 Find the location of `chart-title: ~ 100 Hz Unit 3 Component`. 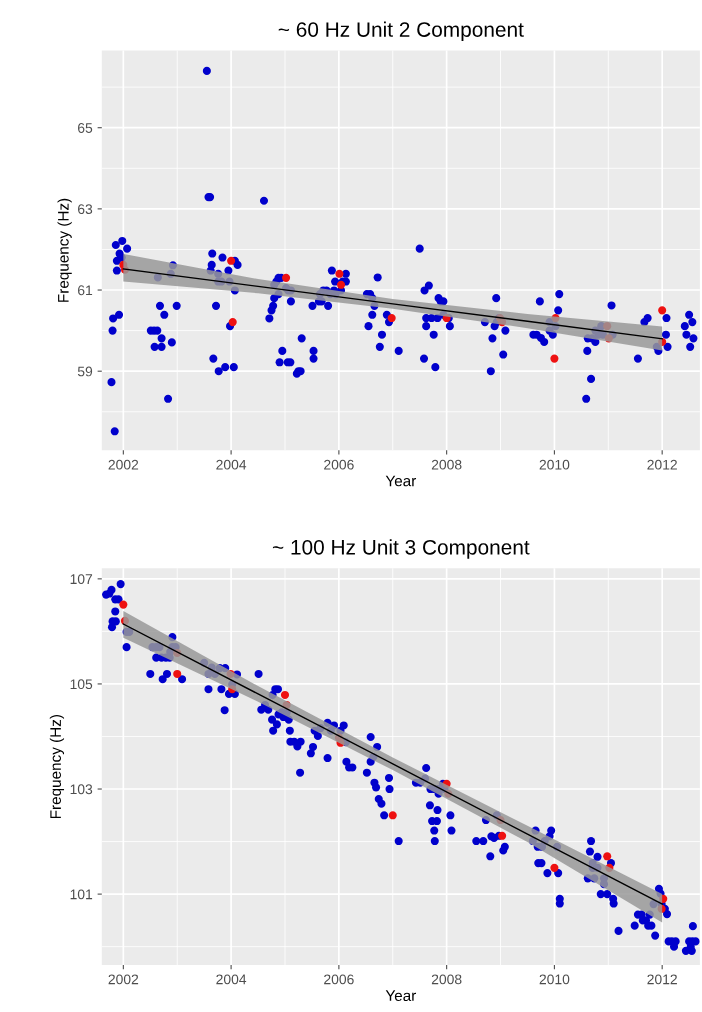

chart-title: ~ 100 Hz Unit 3 Component is located at coordinates (401, 549).